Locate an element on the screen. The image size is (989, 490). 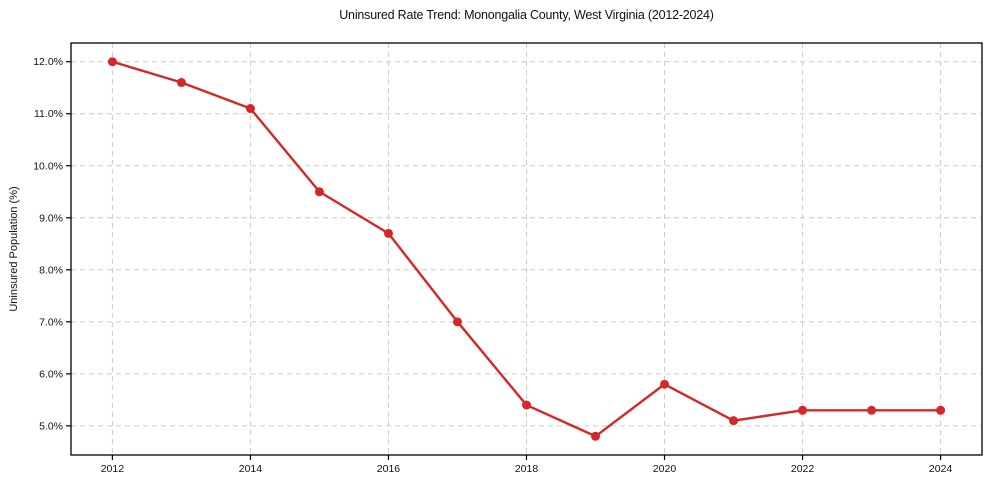
y-tick-label: 5.0% is located at coordinates (51, 426).